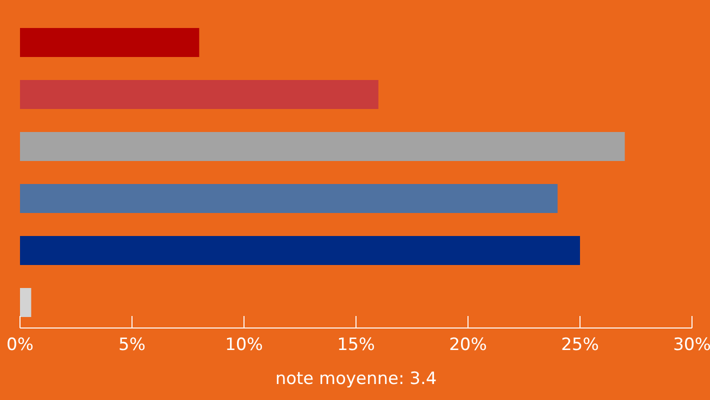 Image resolution: width=710 pixels, height=400 pixels. I want to click on x-tick-label: 15%, so click(356, 345).